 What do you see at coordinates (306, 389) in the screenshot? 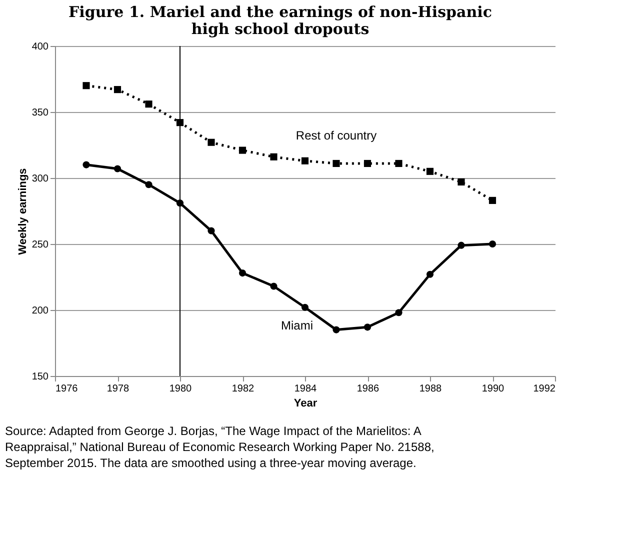
I see `x-tick-label: 1984` at bounding box center [306, 389].